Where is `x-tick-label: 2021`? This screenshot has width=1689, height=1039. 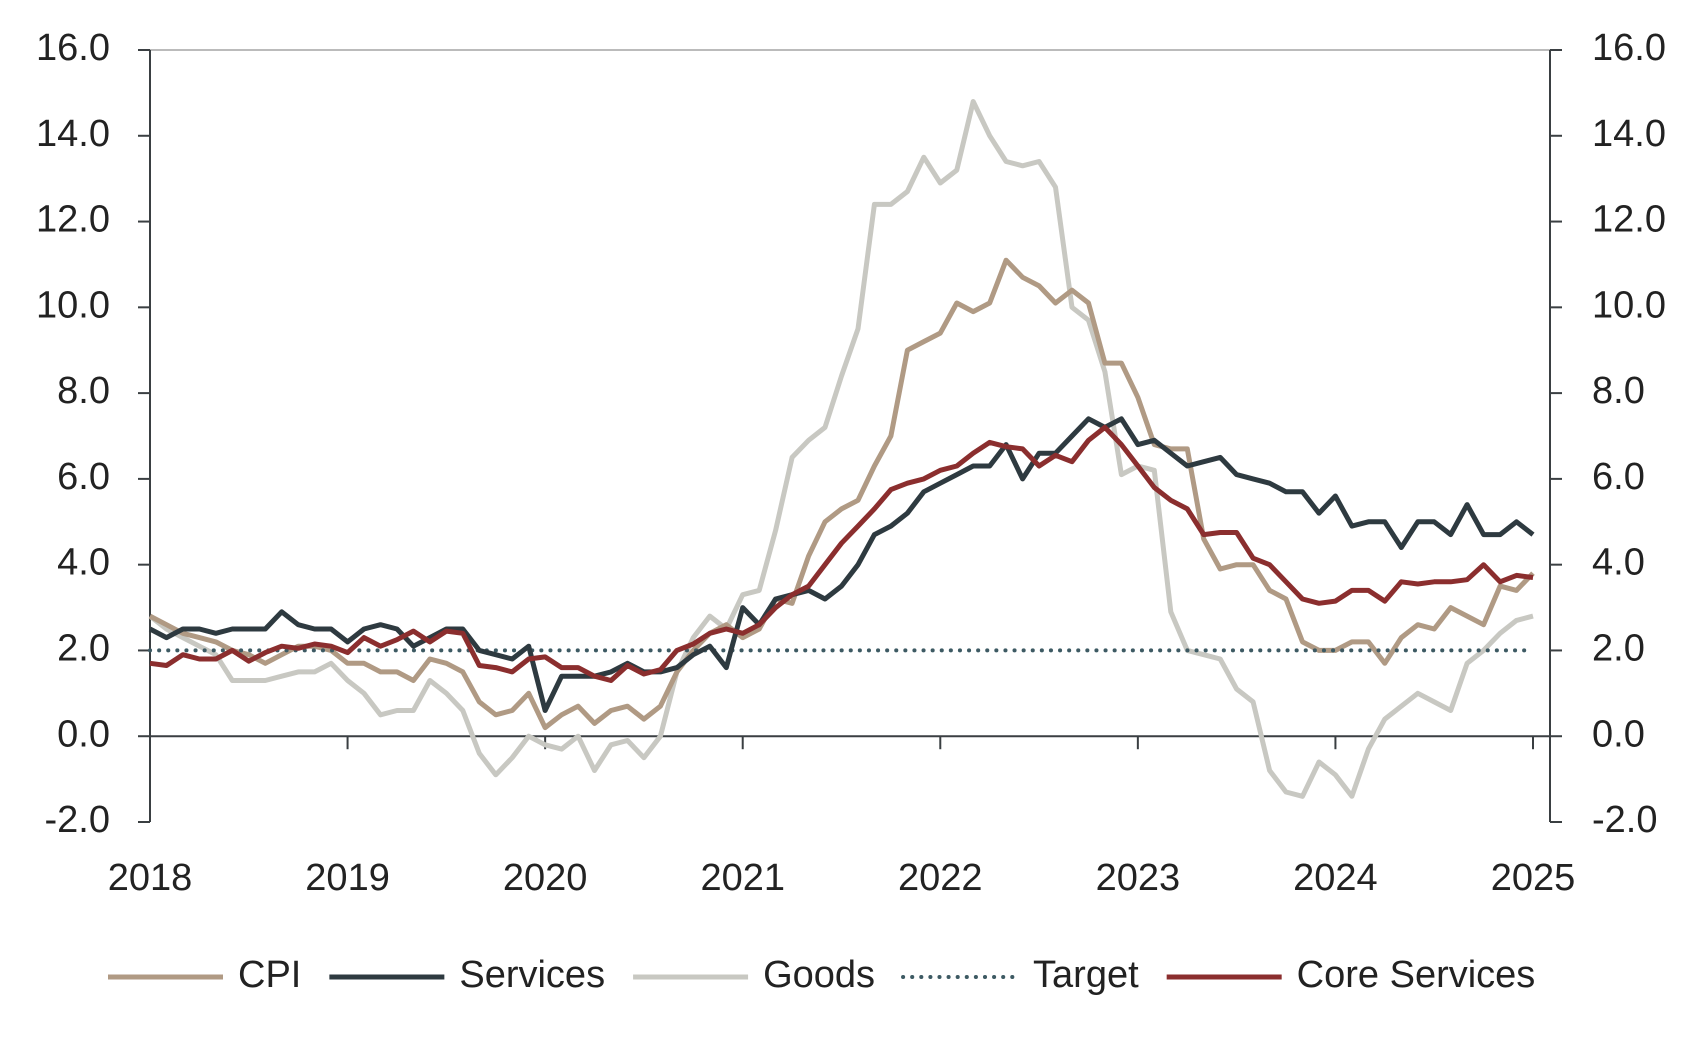 x-tick-label: 2021 is located at coordinates (742, 878).